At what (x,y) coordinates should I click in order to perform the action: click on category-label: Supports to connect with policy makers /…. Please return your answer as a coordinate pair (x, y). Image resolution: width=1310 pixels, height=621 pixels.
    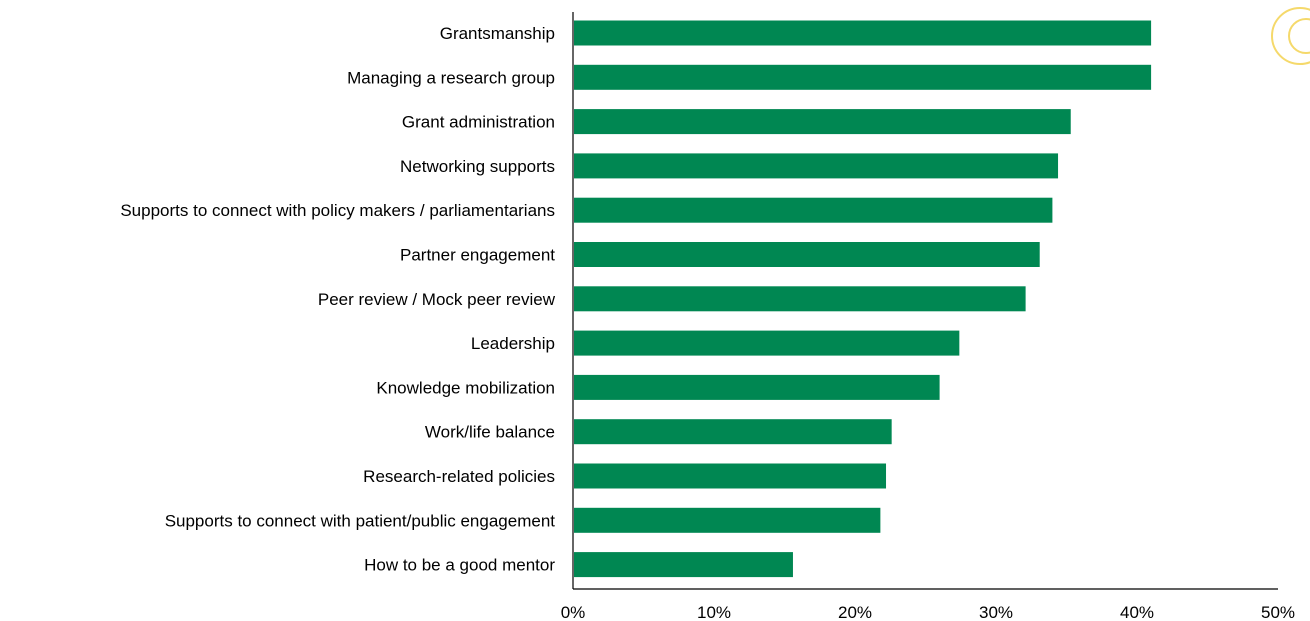
    Looking at the image, I should click on (337, 210).